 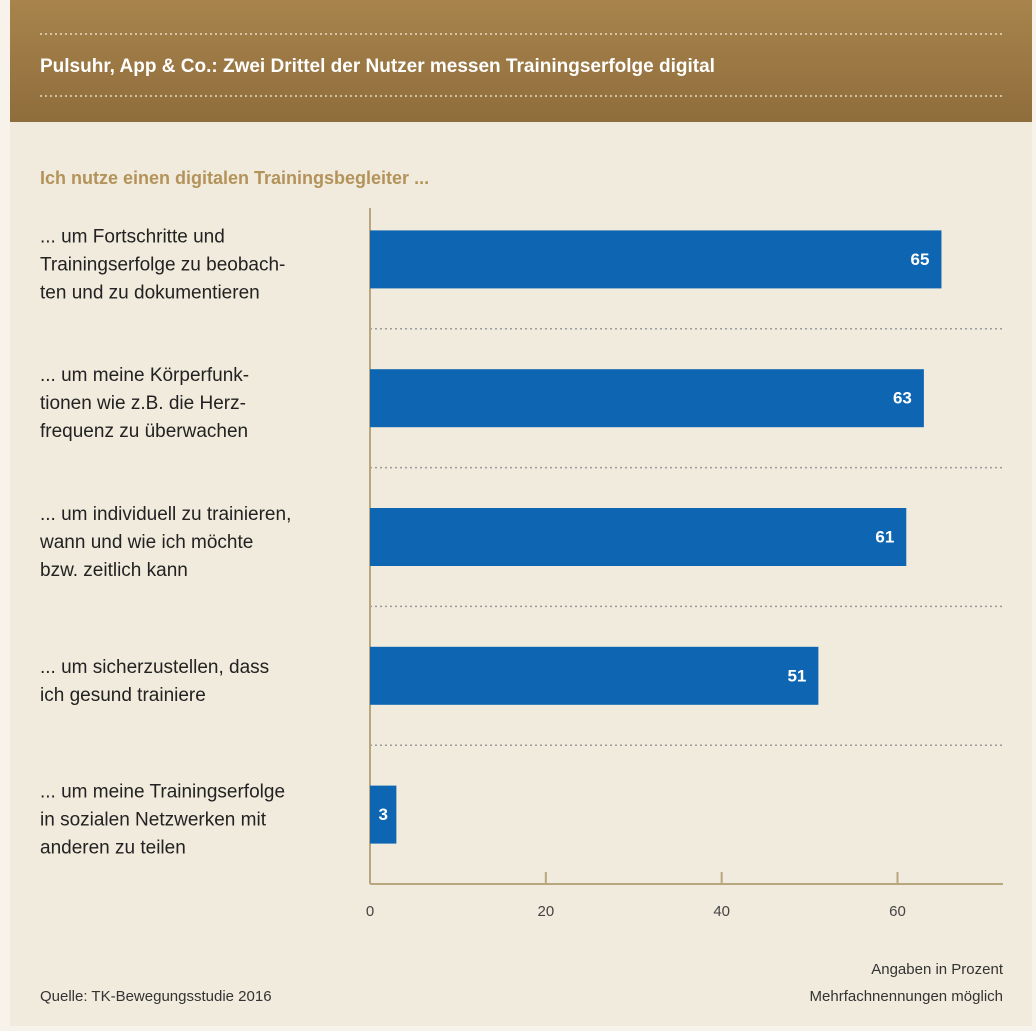 What do you see at coordinates (897, 911) in the screenshot?
I see `x-tick-label: 60` at bounding box center [897, 911].